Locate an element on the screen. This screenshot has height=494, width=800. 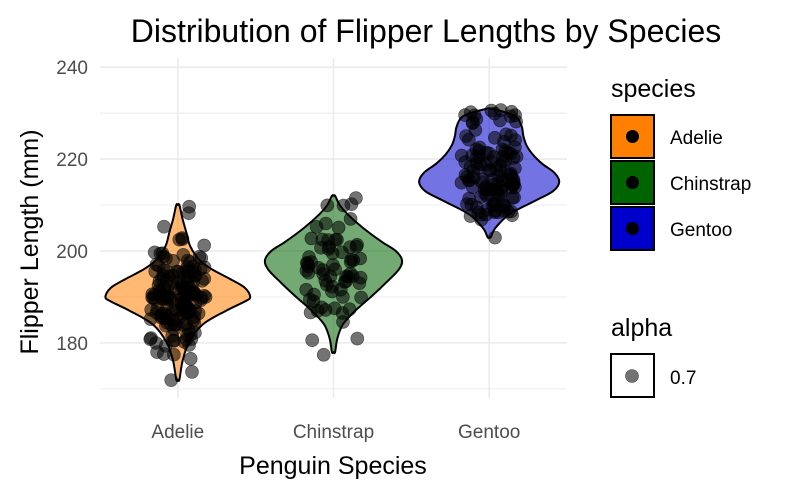
y-axis-ticks: 180 200 220 240 is located at coordinates (72, 206).